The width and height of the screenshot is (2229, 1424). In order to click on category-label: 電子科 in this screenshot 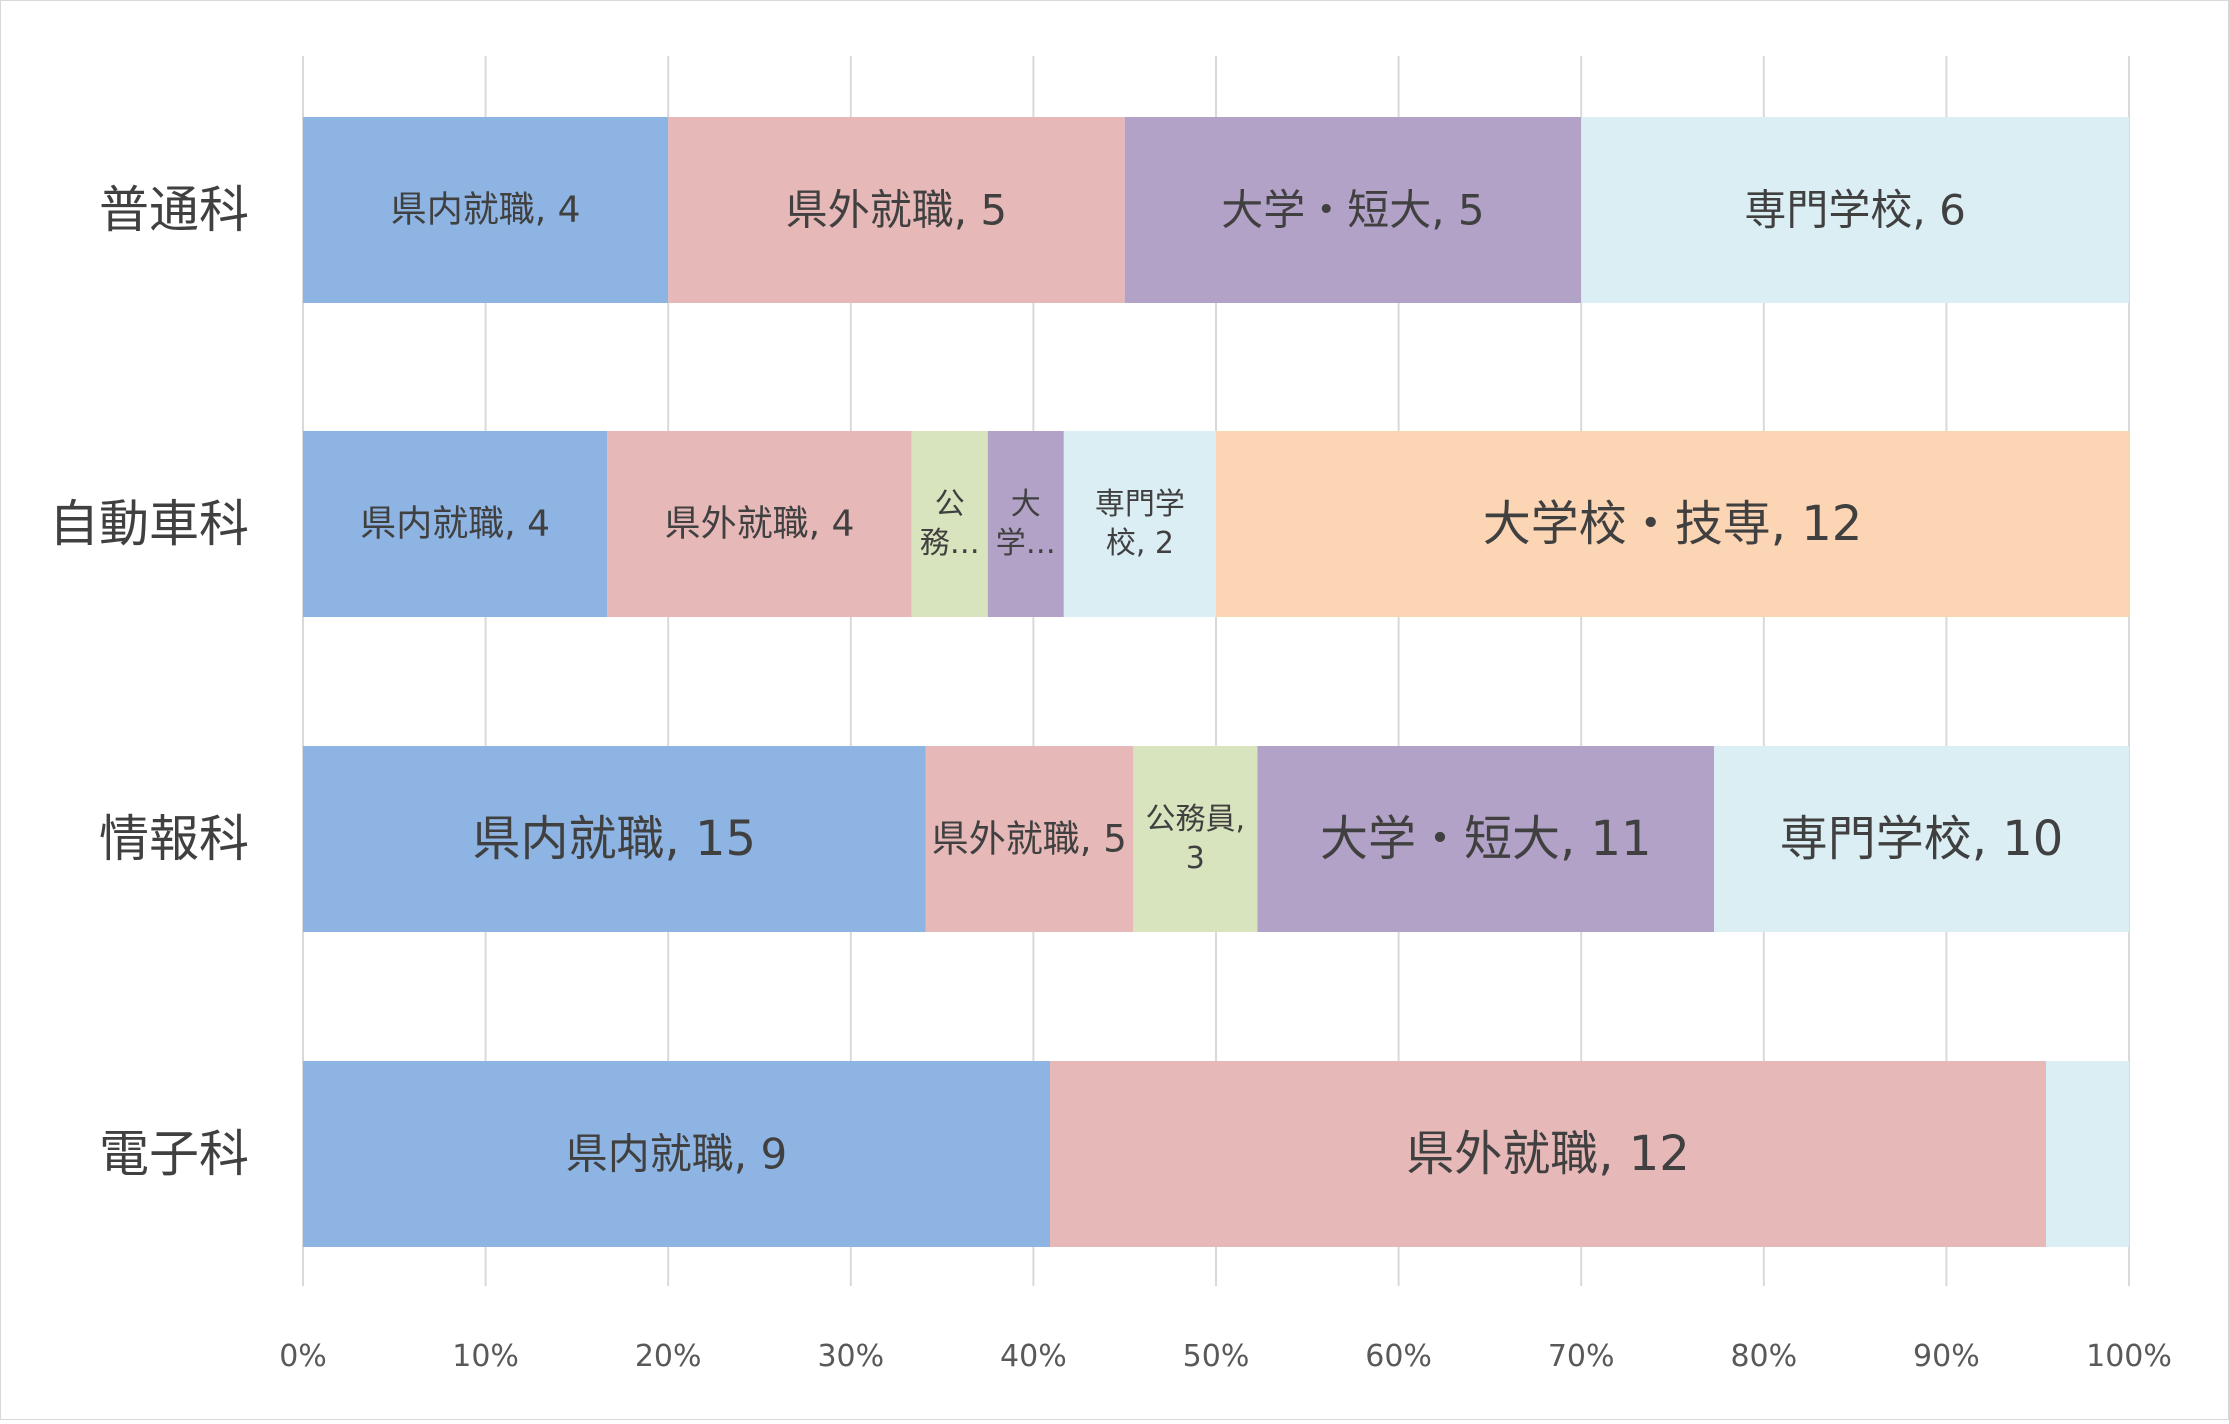, I will do `click(174, 1154)`.